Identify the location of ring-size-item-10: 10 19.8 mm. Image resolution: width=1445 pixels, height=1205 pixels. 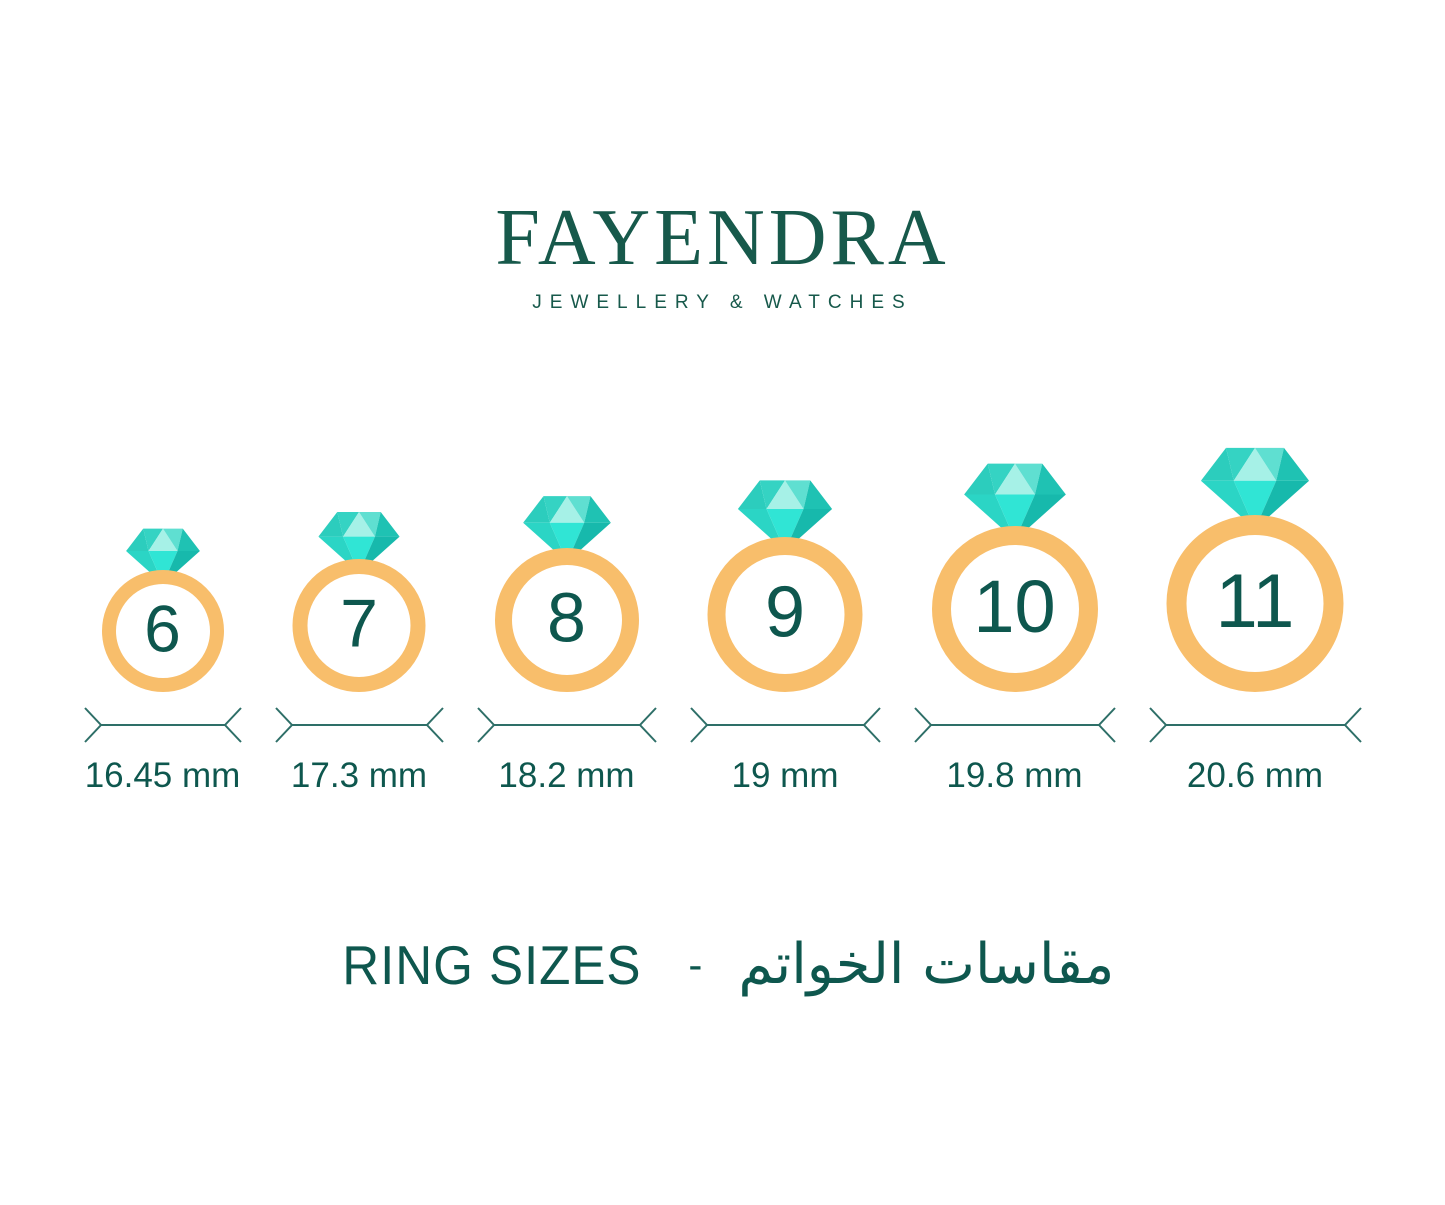
(1015, 619).